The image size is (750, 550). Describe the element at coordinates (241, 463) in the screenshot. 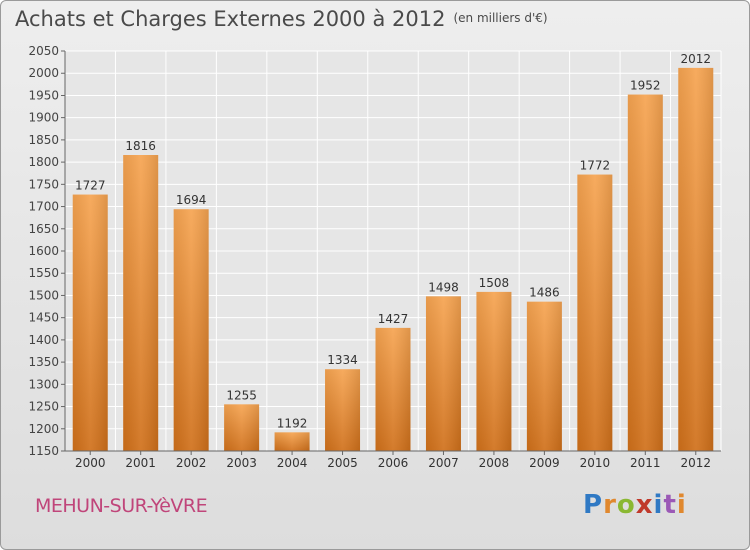

I see `x-tick-label: 2003` at that location.